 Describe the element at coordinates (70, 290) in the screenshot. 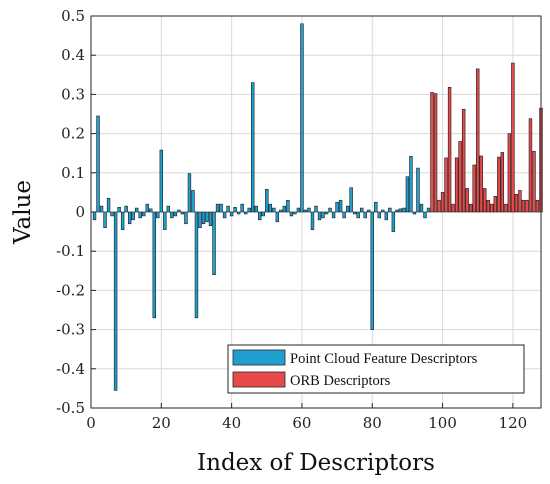

I see `y-tick-label: -0.2` at that location.